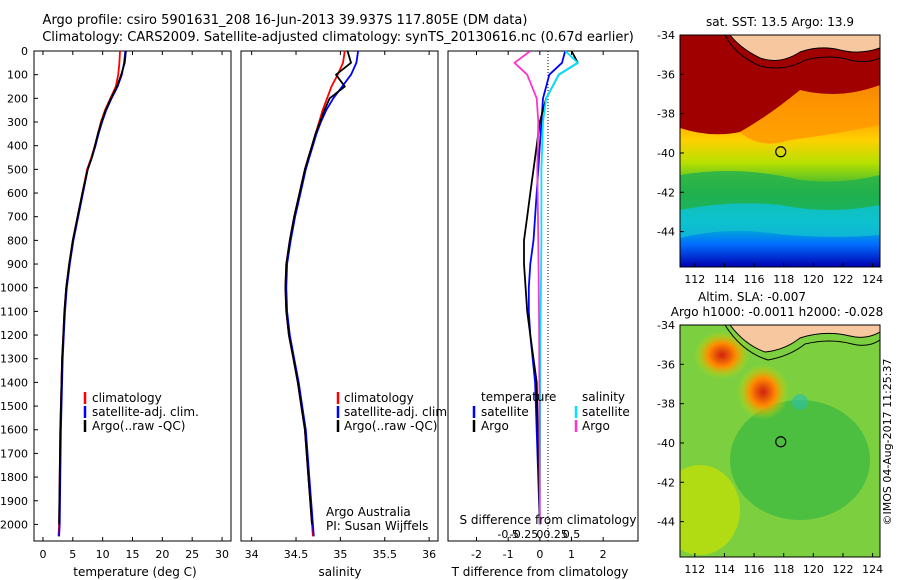 This screenshot has width=900, height=580. I want to click on depth-tick-label: 1700, so click(14, 453).